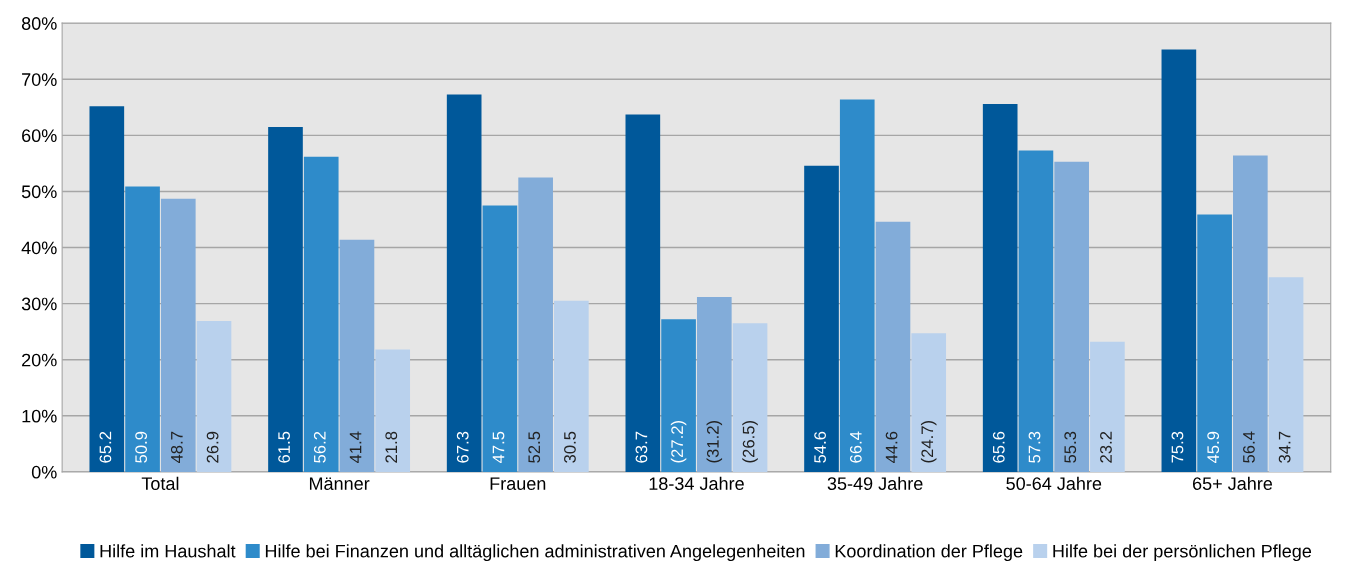 The height and width of the screenshot is (579, 1351). Describe the element at coordinates (39, 136) in the screenshot. I see `y-tick-label: 60%` at that location.